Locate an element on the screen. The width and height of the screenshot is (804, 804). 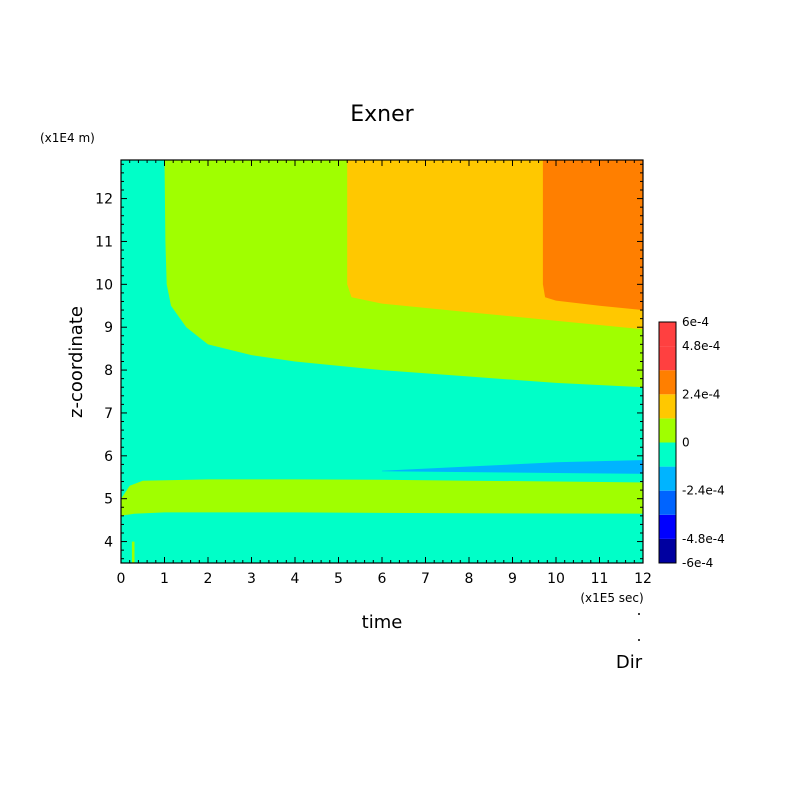
colorbar-tick-label: 4.8e-4 is located at coordinates (701, 346).